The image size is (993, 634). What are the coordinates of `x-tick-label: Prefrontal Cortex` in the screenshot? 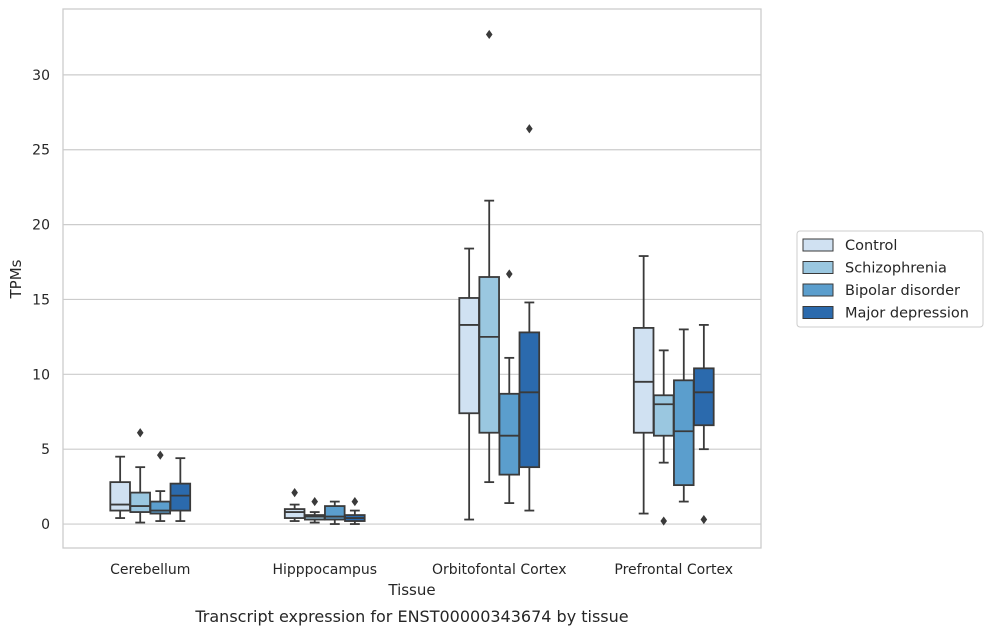 It's located at (673, 570).